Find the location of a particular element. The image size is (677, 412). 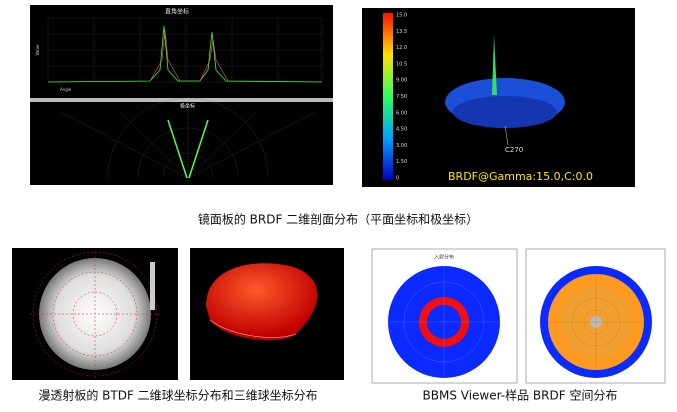

caption: 镜面板的 BRDF 二维剖面分布（平面坐标和极坐标） is located at coordinates (338, 219).